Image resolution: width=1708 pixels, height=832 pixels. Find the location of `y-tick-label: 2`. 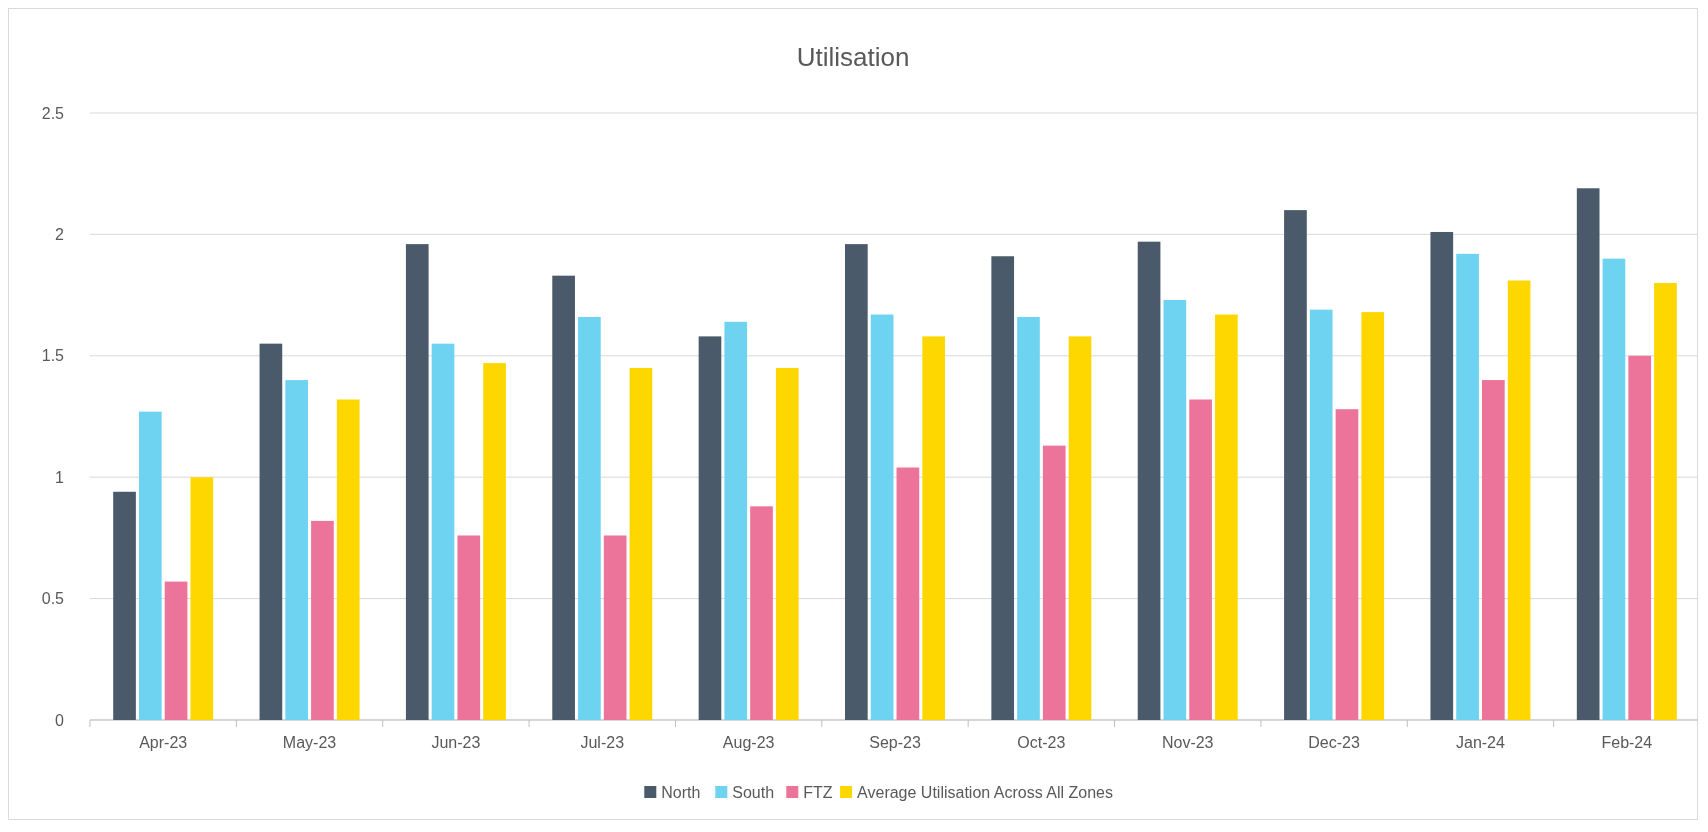

y-tick-label: 2 is located at coordinates (60, 234).